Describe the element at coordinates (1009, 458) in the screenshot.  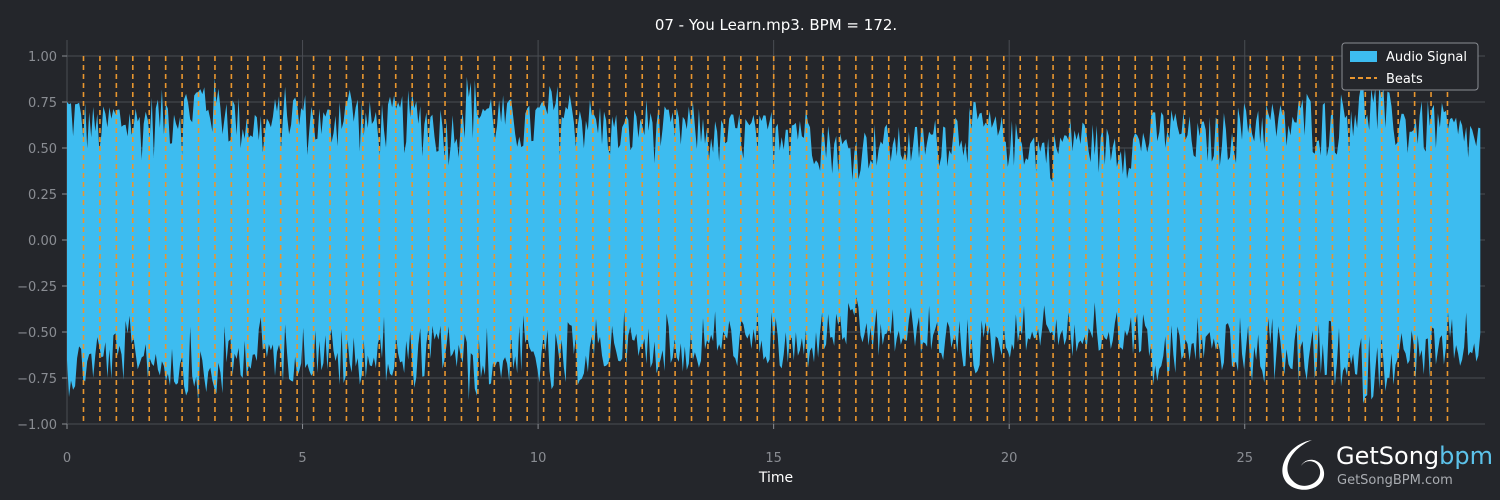
I see `x-tick-label: 20` at that location.